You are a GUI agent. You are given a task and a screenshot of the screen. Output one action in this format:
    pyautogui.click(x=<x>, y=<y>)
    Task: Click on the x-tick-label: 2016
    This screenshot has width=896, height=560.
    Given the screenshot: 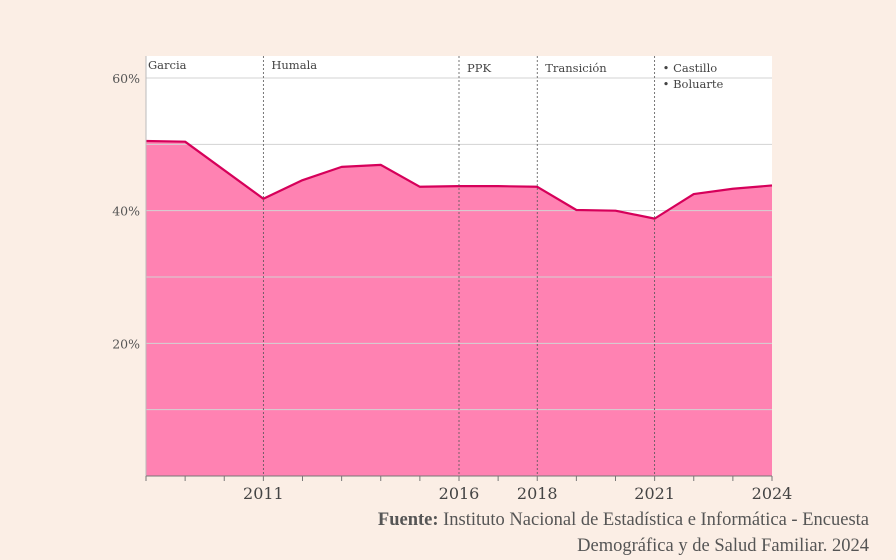 What is the action you would take?
    pyautogui.click(x=459, y=493)
    